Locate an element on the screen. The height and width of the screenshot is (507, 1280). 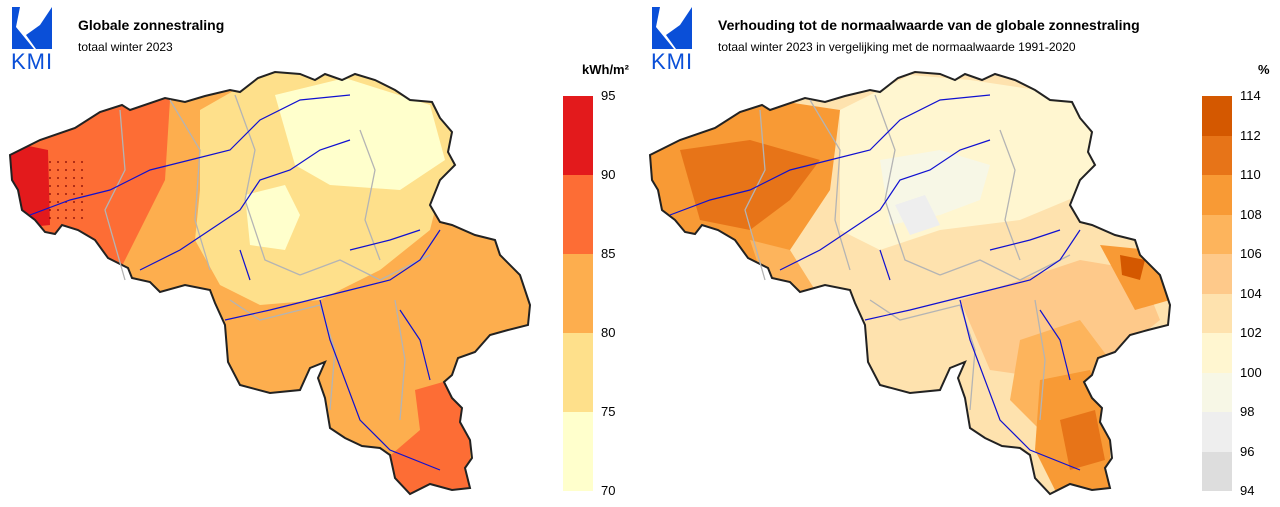
map-subtitle: totaal winter 2023 is located at coordinates (125, 47).